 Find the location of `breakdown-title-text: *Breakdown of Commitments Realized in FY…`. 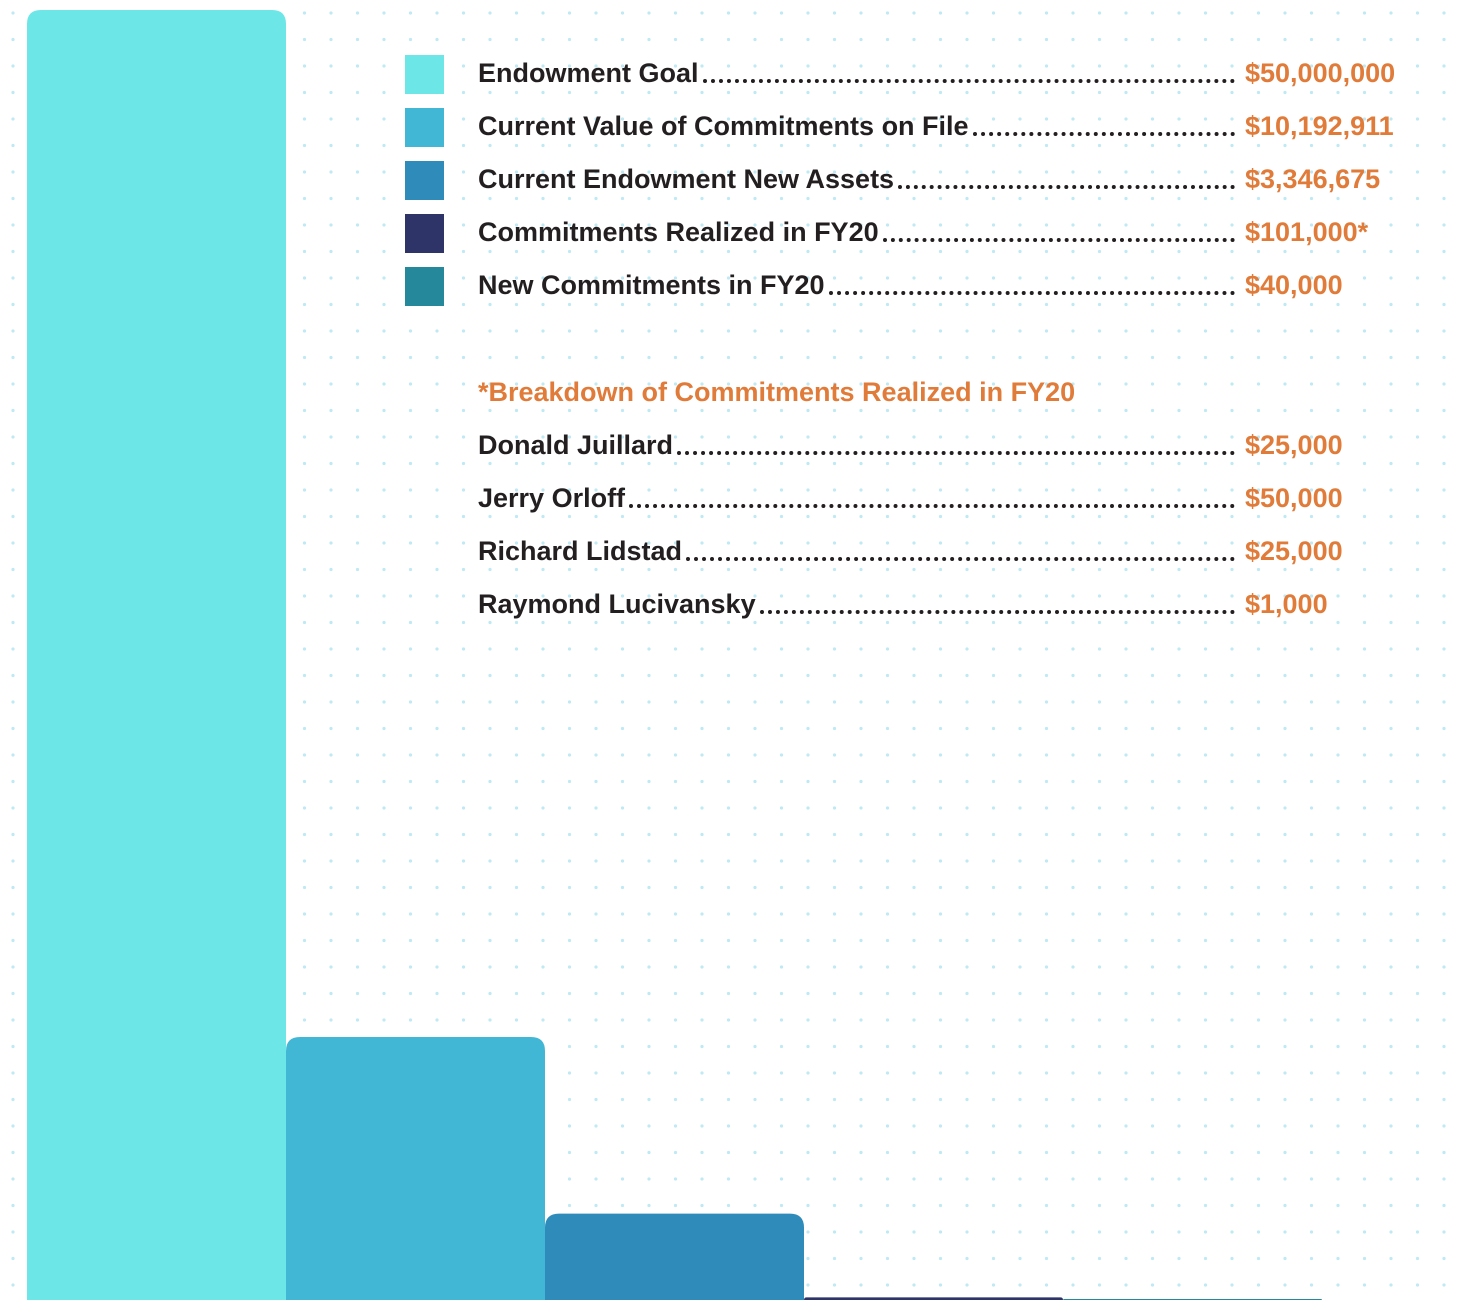

breakdown-title-text: *Breakdown of Commitments Realized in FY… is located at coordinates (777, 392).